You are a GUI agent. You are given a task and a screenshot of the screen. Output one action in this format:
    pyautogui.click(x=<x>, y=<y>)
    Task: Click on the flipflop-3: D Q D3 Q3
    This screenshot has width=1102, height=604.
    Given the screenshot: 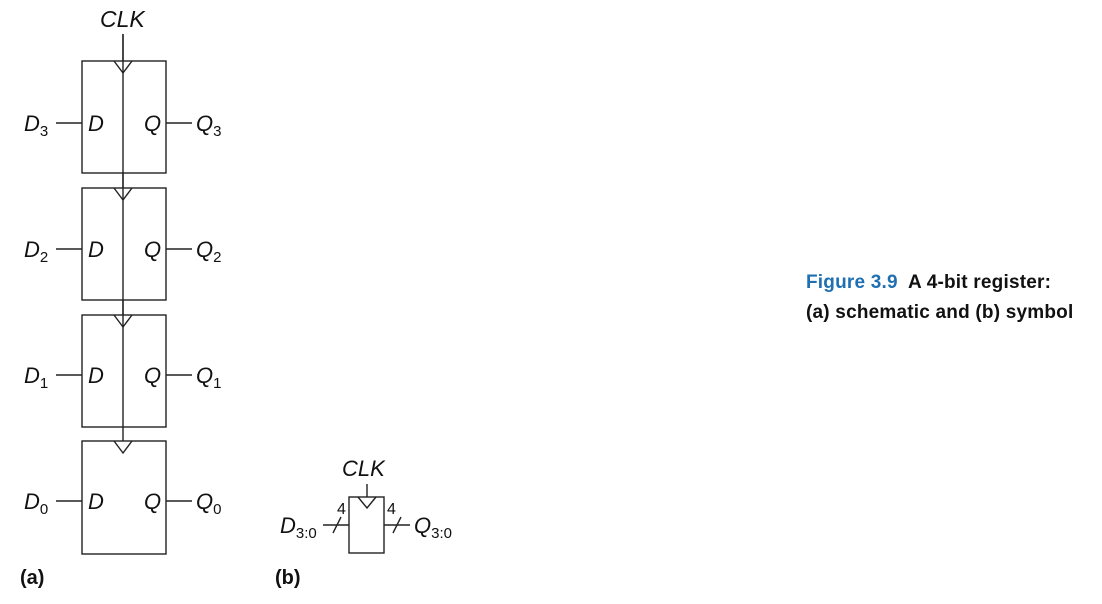 What is the action you would take?
    pyautogui.click(x=122, y=104)
    